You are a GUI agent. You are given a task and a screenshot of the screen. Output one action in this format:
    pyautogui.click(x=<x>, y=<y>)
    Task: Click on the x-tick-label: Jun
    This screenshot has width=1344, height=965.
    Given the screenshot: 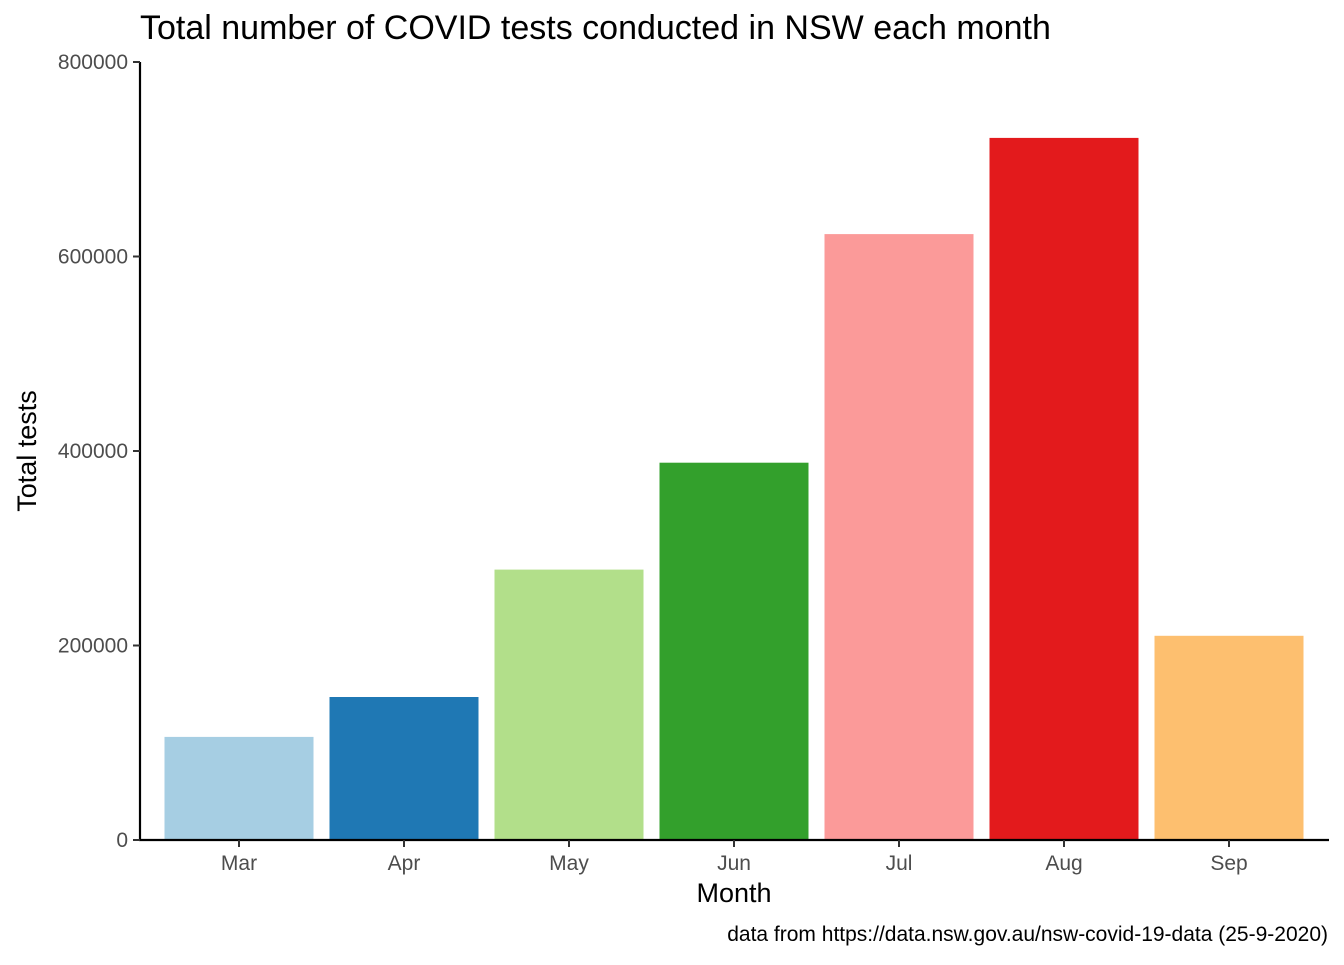 What is the action you would take?
    pyautogui.click(x=734, y=863)
    